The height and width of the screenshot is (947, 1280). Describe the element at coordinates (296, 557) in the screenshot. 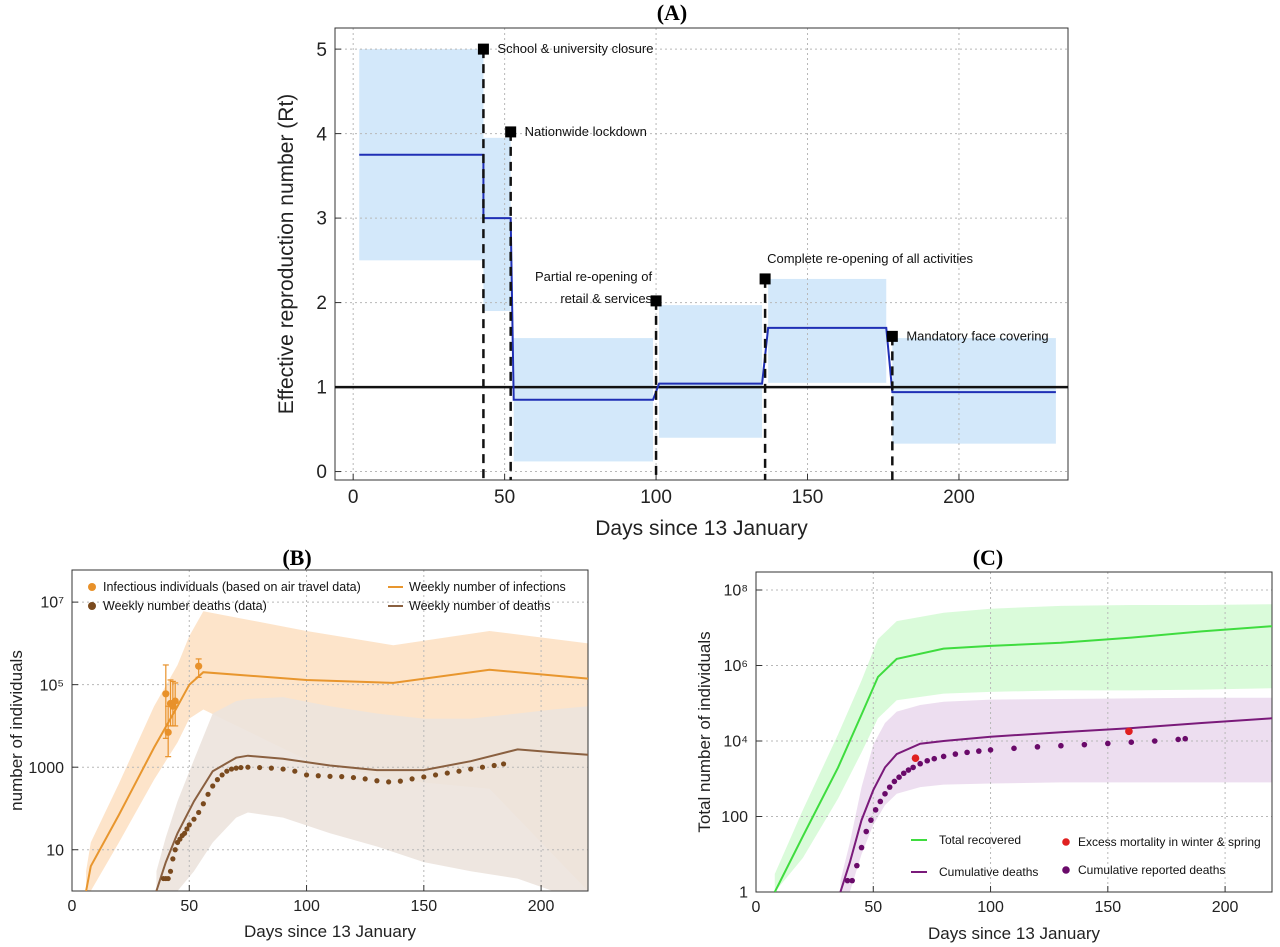

I see `panel-label: (B)` at that location.